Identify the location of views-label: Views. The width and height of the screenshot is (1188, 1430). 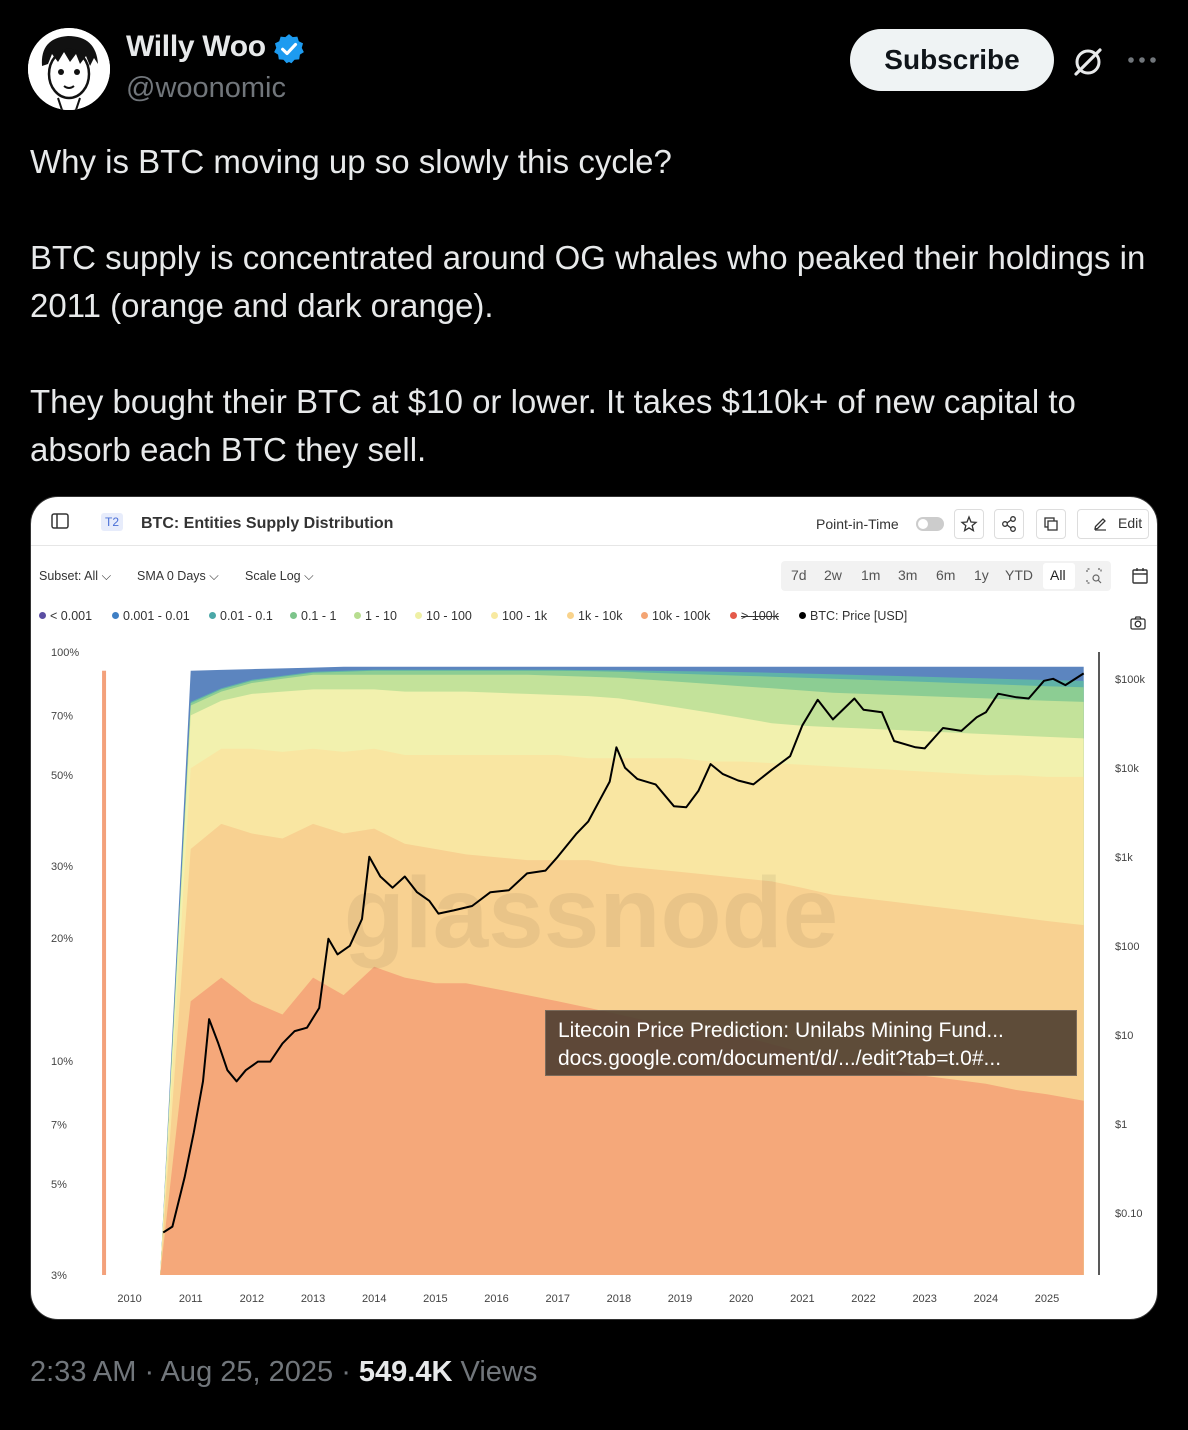
(499, 1372).